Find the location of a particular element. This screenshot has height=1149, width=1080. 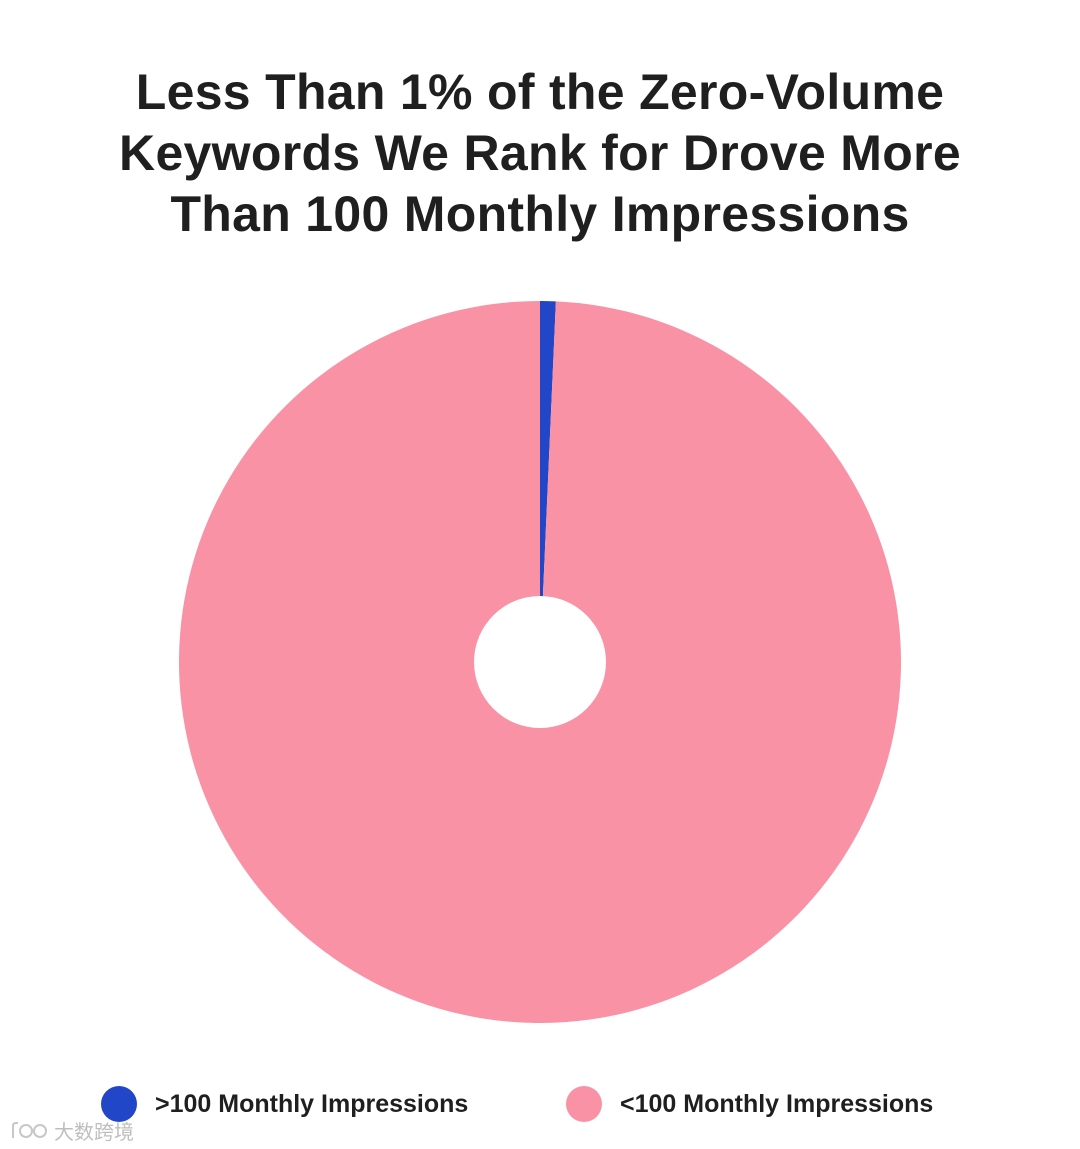

legend-label-over-100: >100 Monthly Impressions is located at coordinates (312, 1103).